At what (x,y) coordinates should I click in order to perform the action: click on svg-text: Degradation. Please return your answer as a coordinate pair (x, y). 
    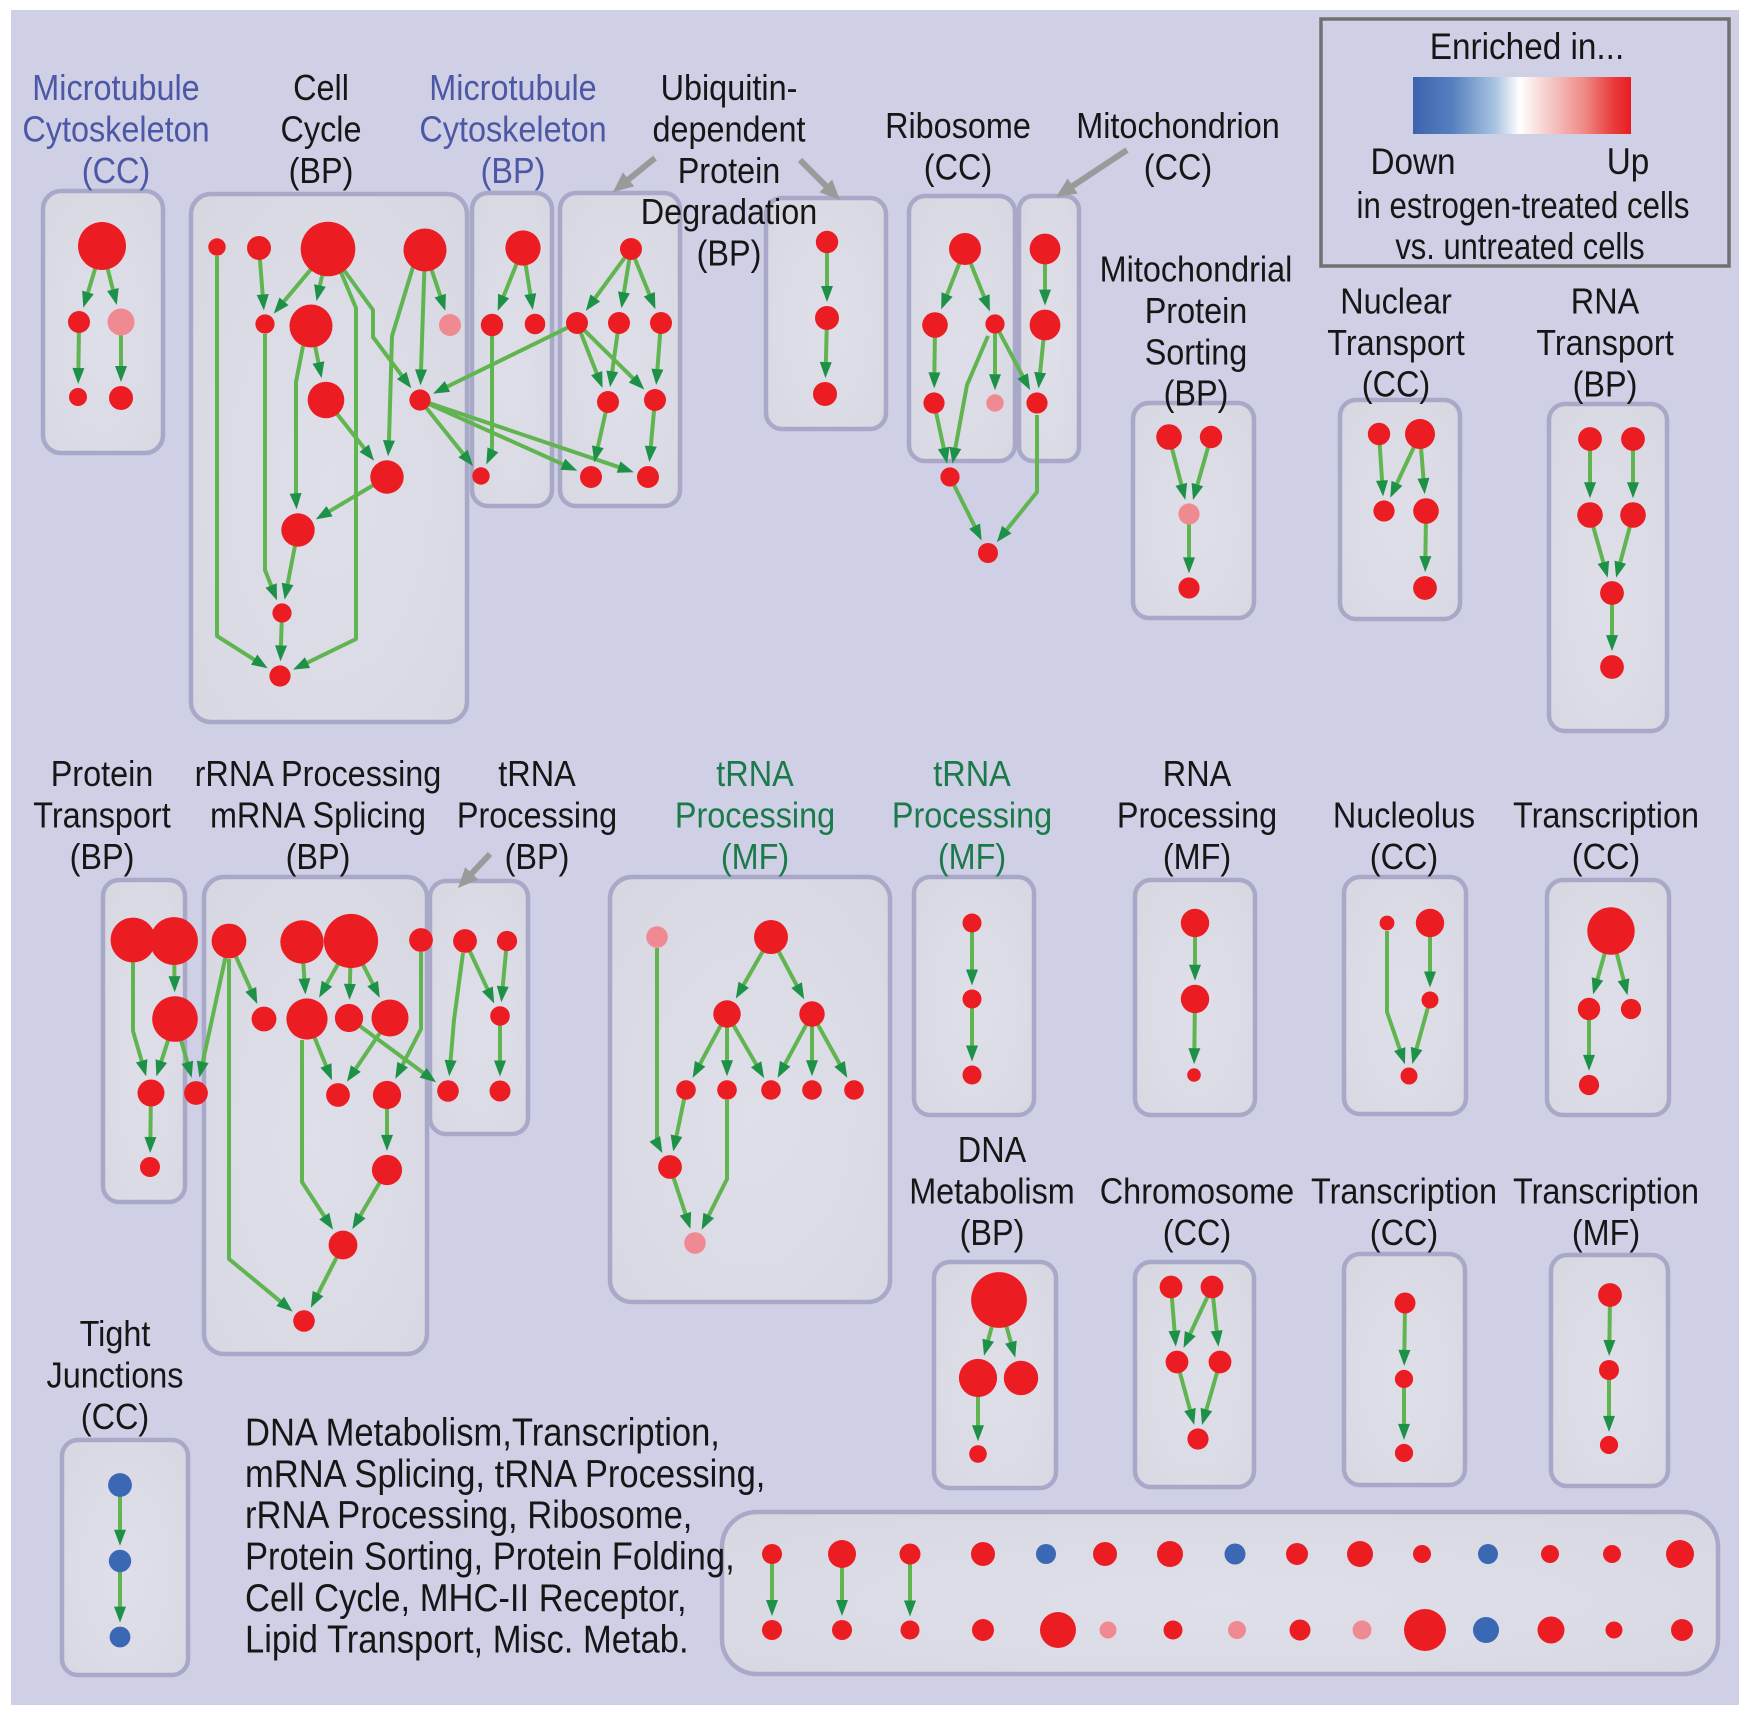
    Looking at the image, I should click on (729, 211).